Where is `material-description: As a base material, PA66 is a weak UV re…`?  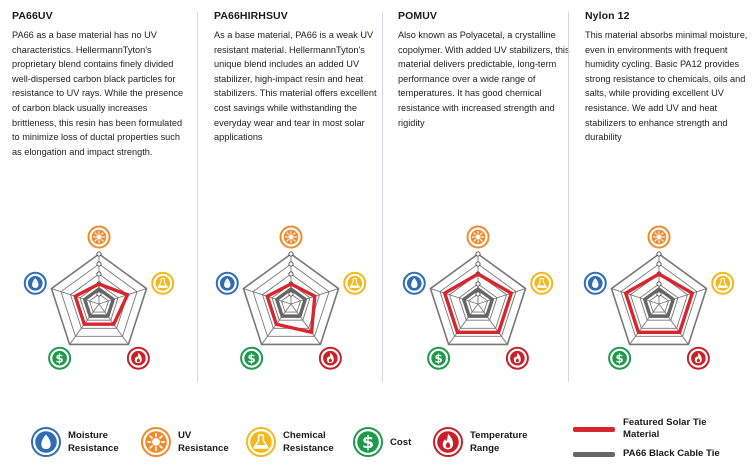
material-description: As a base material, PA66 is a weak UV re… is located at coordinates (295, 86).